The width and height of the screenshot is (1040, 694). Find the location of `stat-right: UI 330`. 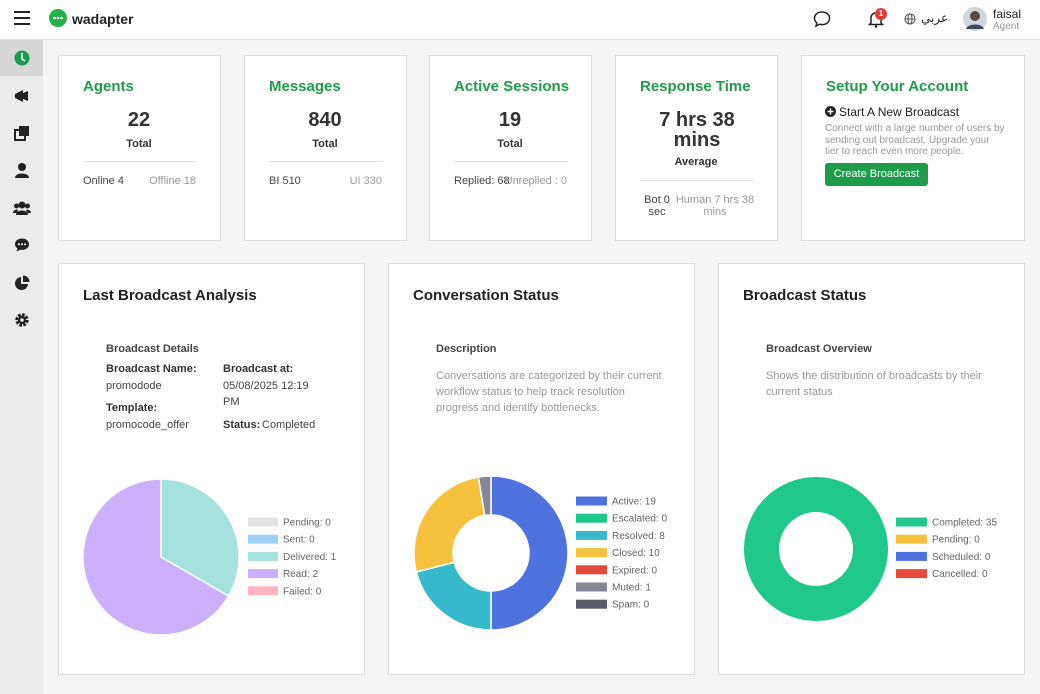

stat-right: UI 330 is located at coordinates (365, 181).